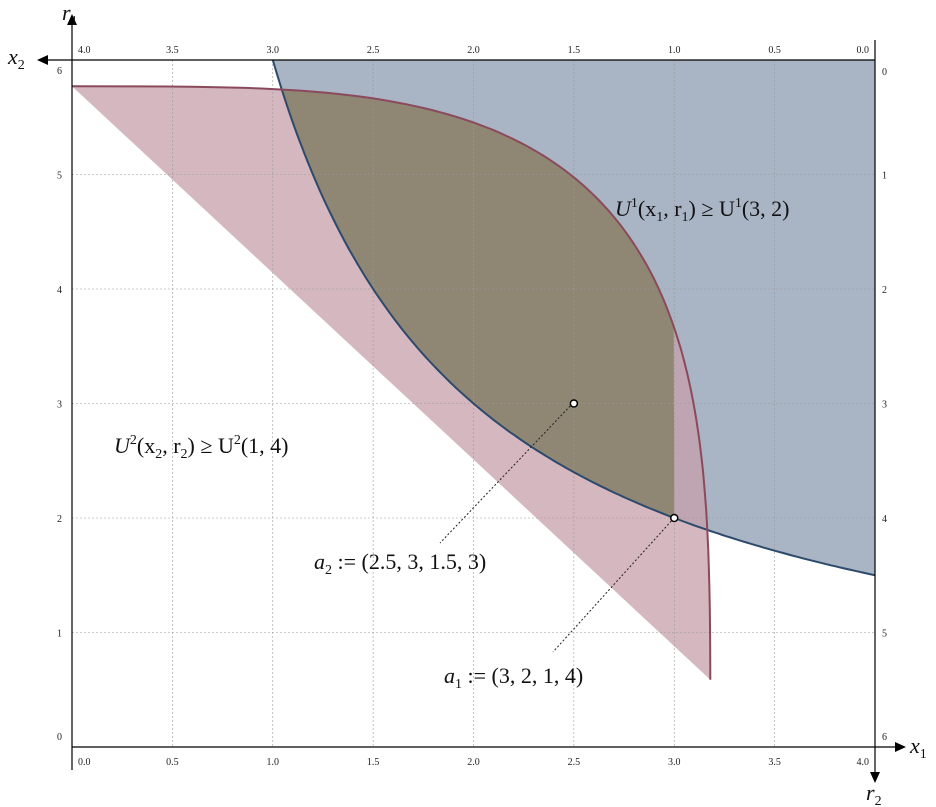  I want to click on r2-tick-label: 1, so click(884, 176).